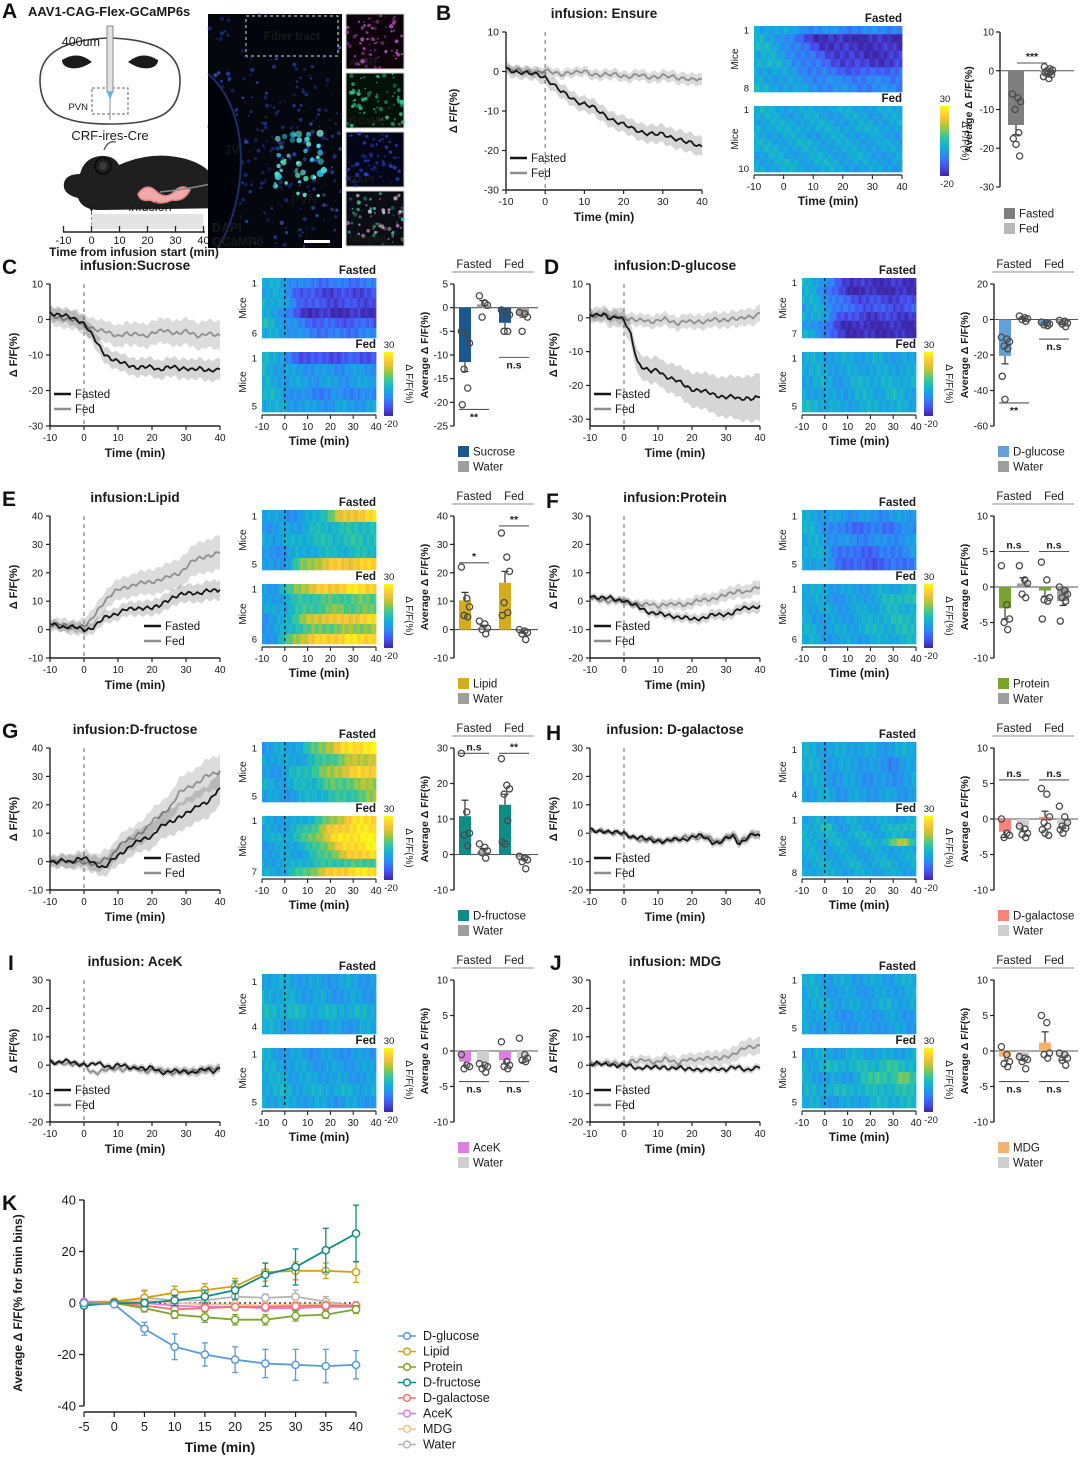  I want to click on panel-title: infusion: D-galactose, so click(675, 729).